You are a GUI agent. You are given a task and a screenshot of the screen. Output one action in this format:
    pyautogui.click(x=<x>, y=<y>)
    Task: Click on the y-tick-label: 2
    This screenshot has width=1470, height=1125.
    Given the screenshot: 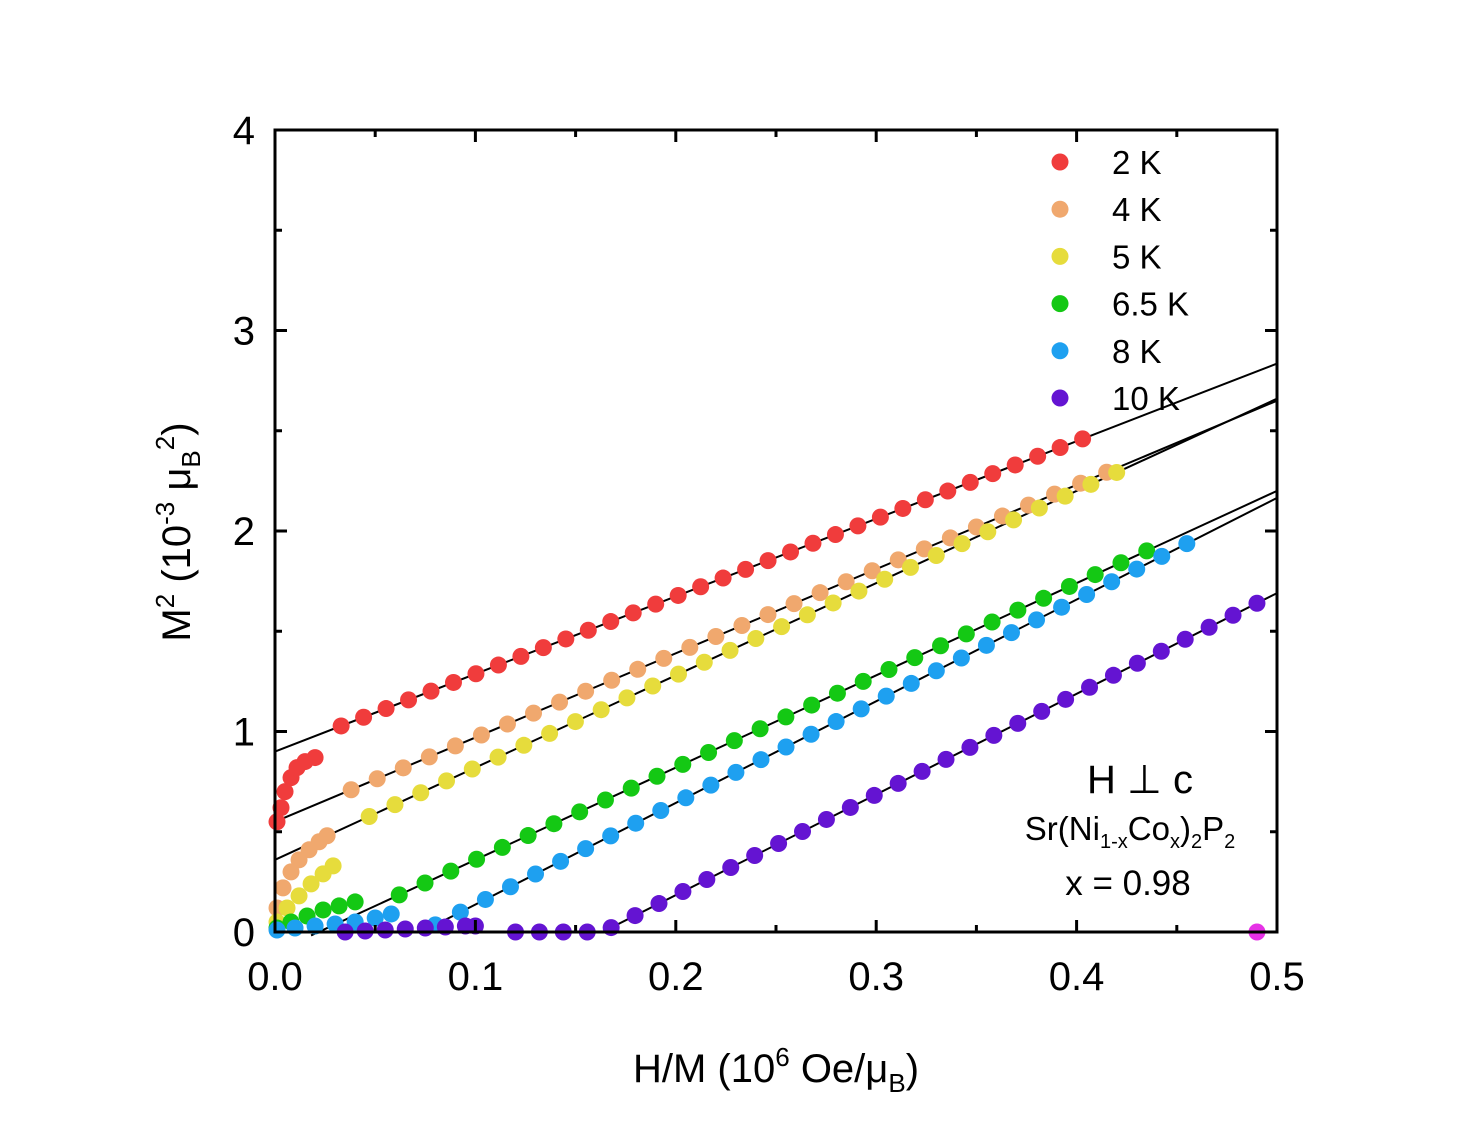 What is the action you would take?
    pyautogui.click(x=244, y=532)
    